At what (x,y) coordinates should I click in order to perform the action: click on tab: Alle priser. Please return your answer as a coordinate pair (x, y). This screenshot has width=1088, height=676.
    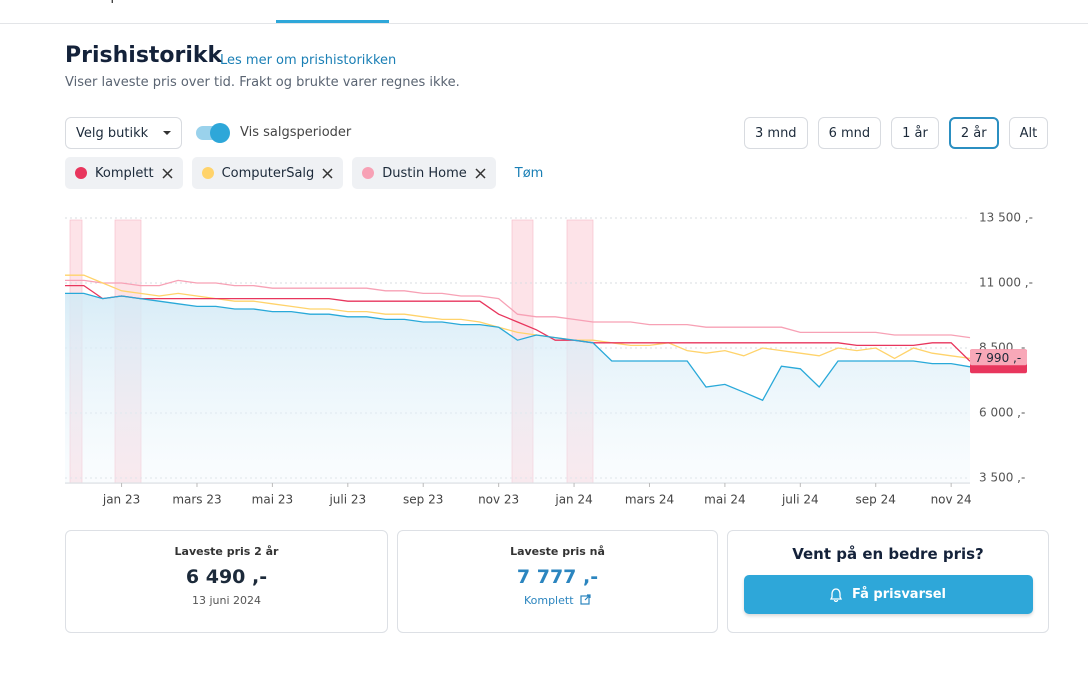
    Looking at the image, I should click on (115, 2).